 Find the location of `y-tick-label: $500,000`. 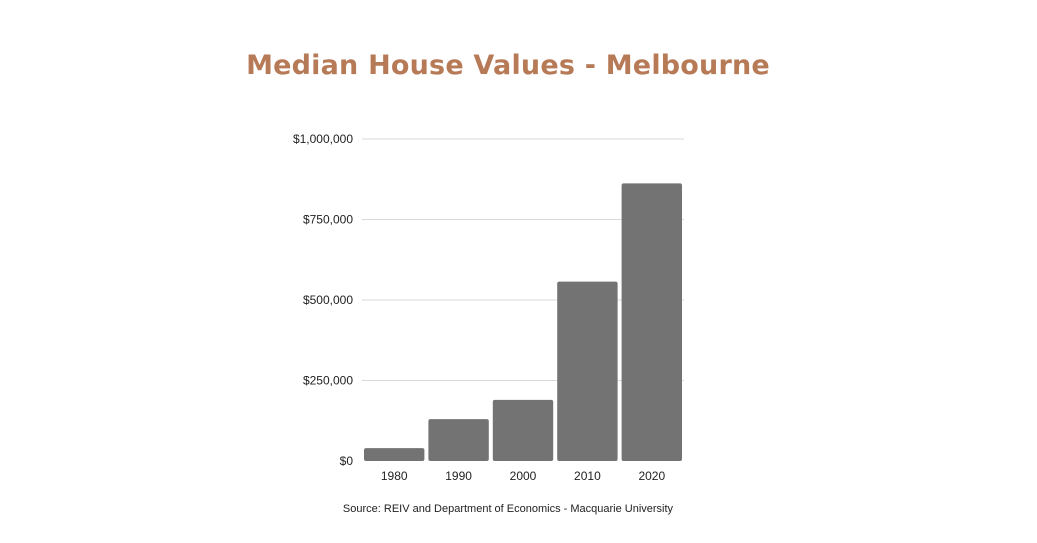

y-tick-label: $500,000 is located at coordinates (328, 300).